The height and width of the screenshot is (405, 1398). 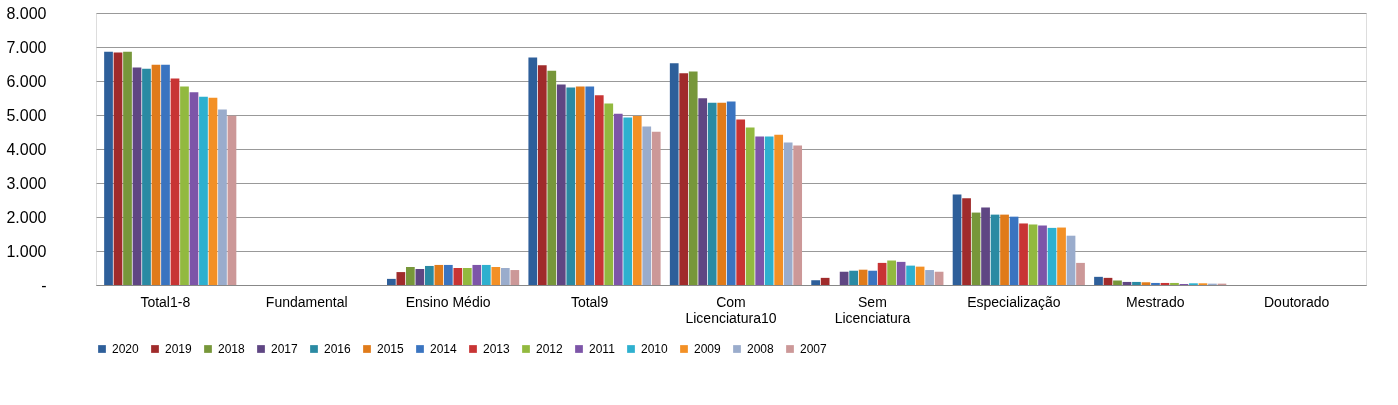 What do you see at coordinates (497, 349) in the screenshot?
I see `legend-label: 2013` at bounding box center [497, 349].